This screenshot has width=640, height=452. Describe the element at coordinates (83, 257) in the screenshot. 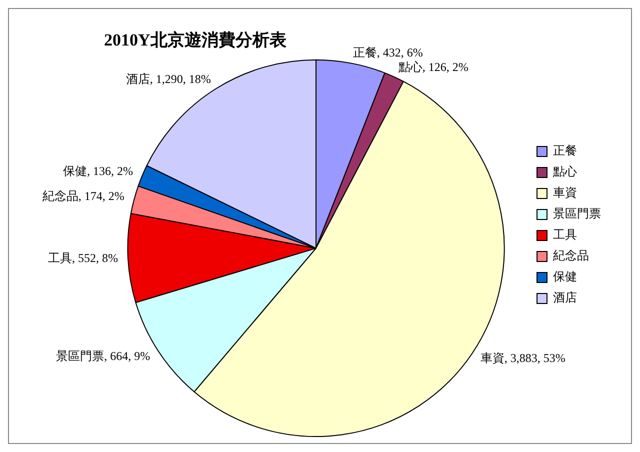

I see `data-label: 工具, 552, 8%` at that location.